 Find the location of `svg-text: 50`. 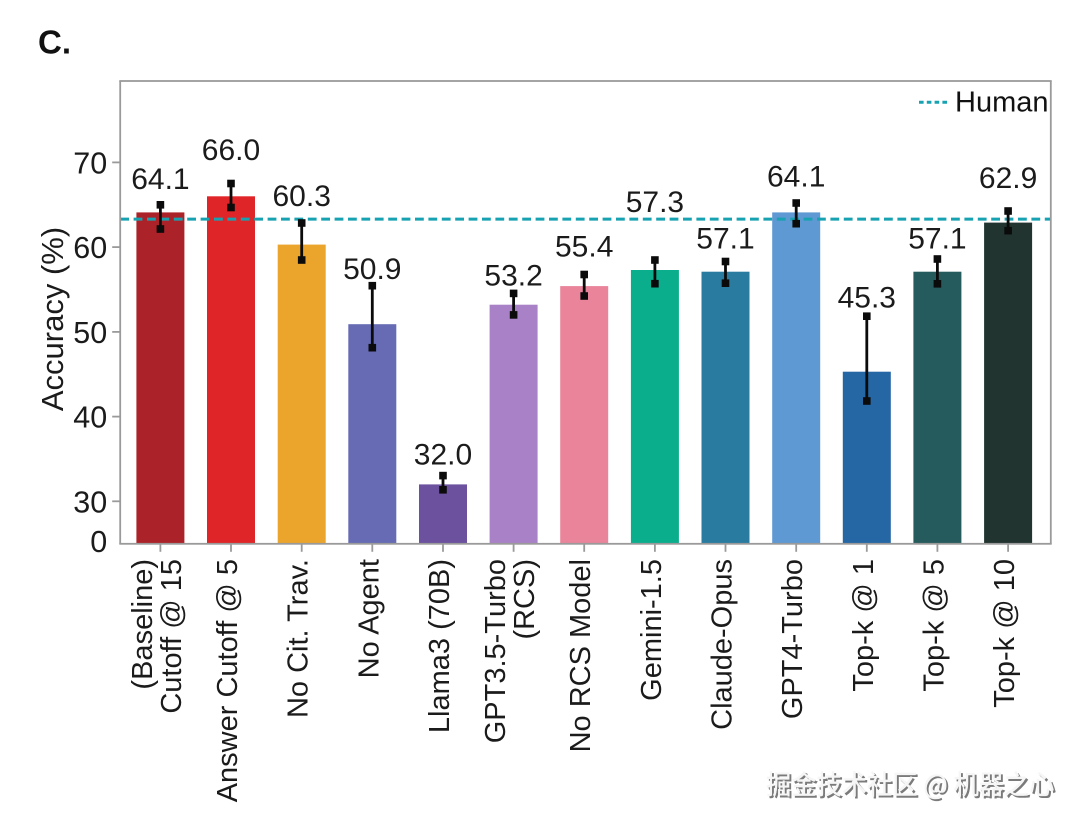

svg-text: 50 is located at coordinates (90, 333).